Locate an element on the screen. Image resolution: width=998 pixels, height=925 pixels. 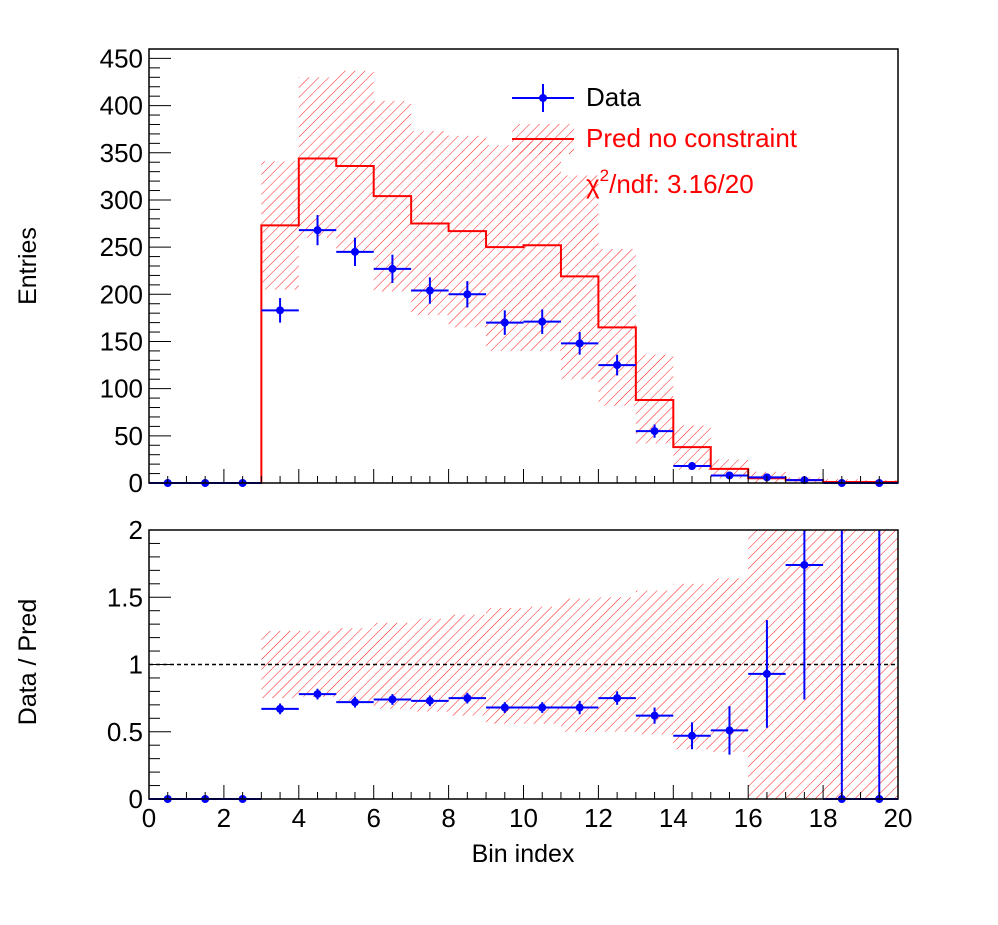
legend-data-label: Data is located at coordinates (613, 97).